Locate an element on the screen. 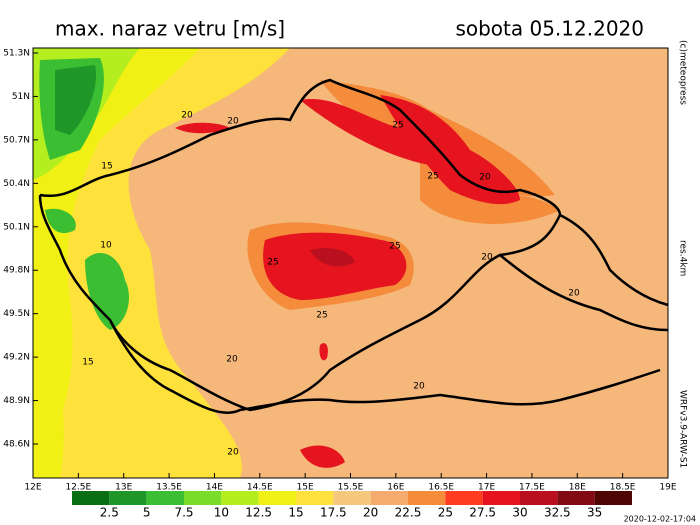  y-tick-label: 48.6N is located at coordinates (16, 445).